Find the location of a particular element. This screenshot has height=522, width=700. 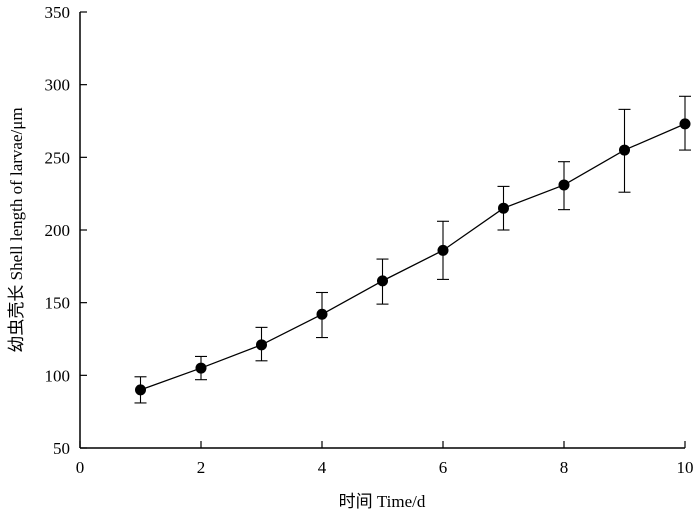

x-axis-title: 时间 Time/d is located at coordinates (382, 501).